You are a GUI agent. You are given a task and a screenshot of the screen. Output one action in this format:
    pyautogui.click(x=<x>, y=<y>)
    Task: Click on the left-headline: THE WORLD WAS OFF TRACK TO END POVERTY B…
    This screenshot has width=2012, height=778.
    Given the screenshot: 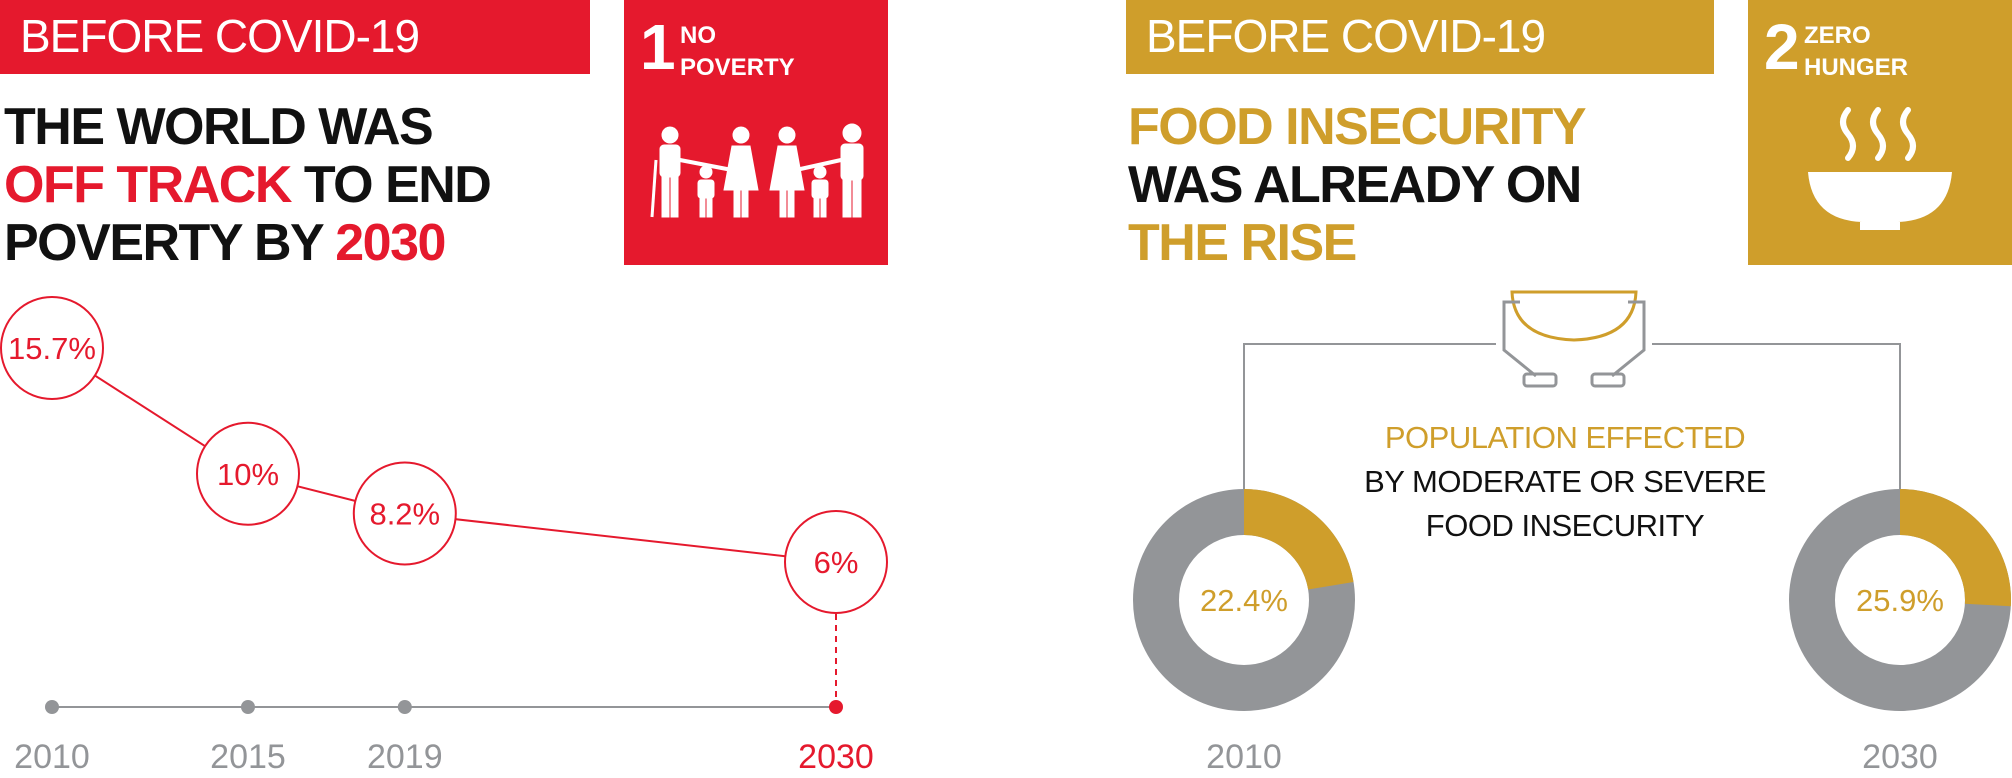 What is the action you would take?
    pyautogui.click(x=248, y=185)
    